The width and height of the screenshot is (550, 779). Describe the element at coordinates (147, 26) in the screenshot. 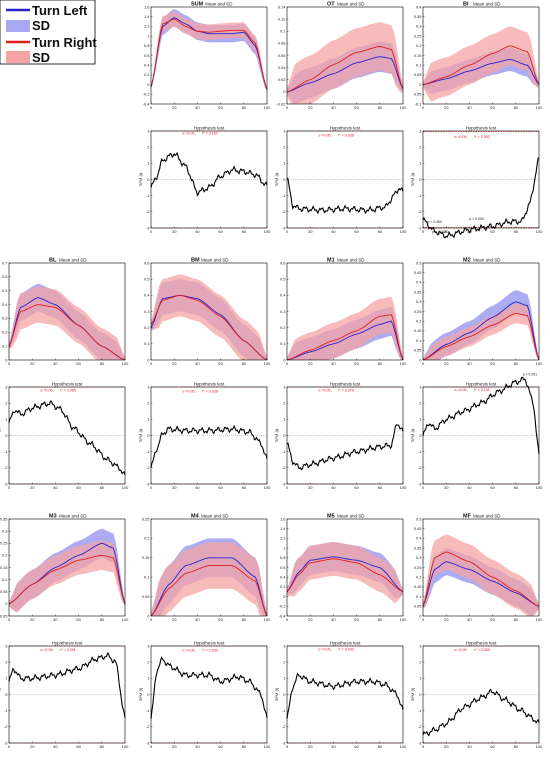

I see `y-tick-label: 1.2` at that location.